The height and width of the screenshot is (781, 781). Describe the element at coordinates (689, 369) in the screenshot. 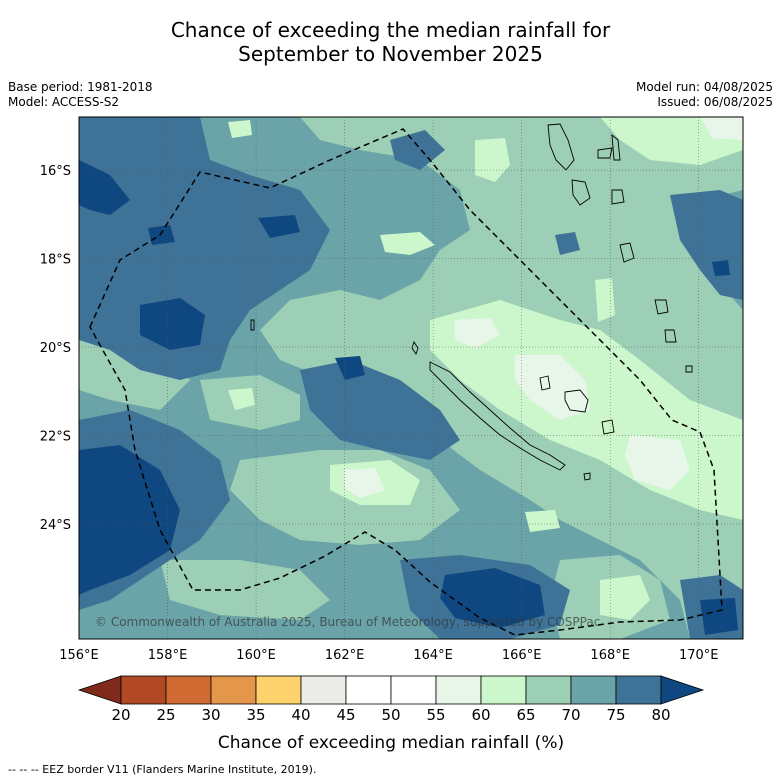

I see `matthew-island` at that location.